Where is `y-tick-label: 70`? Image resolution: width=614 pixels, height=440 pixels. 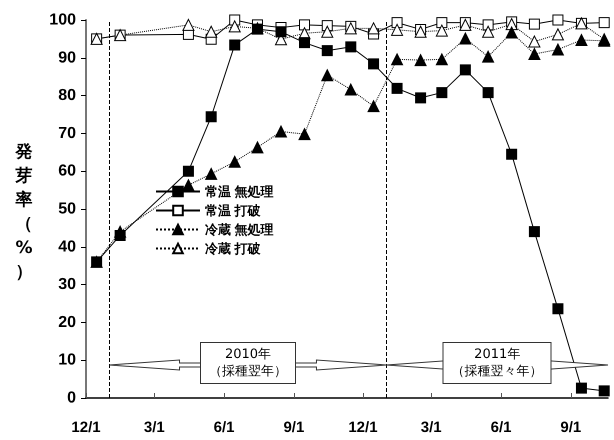
y-tick-label: 70 is located at coordinates (67, 133).